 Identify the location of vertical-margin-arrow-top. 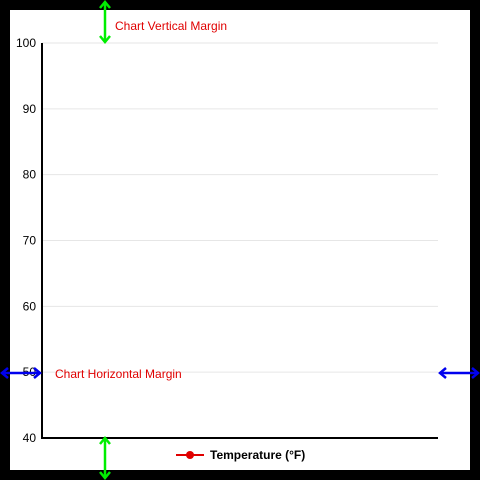
(105, 22).